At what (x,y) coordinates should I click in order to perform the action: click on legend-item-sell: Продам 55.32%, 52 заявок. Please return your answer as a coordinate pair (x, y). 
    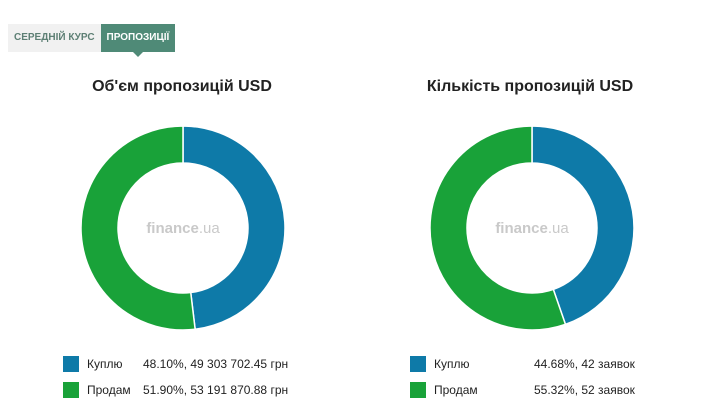
    Looking at the image, I should click on (522, 390).